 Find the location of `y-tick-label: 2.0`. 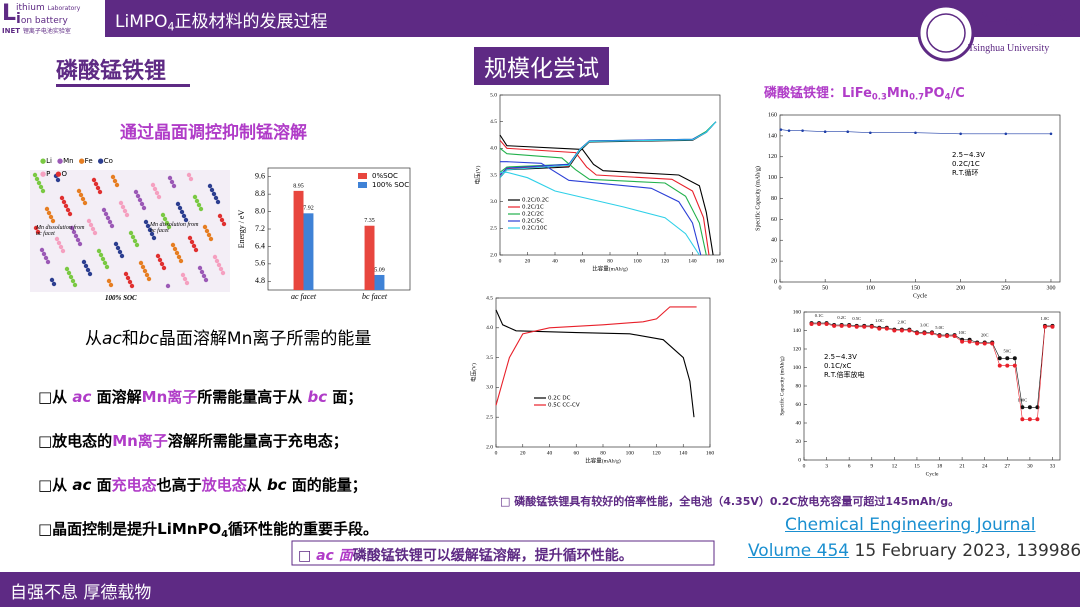

y-tick-label: 2.0 is located at coordinates (493, 255).